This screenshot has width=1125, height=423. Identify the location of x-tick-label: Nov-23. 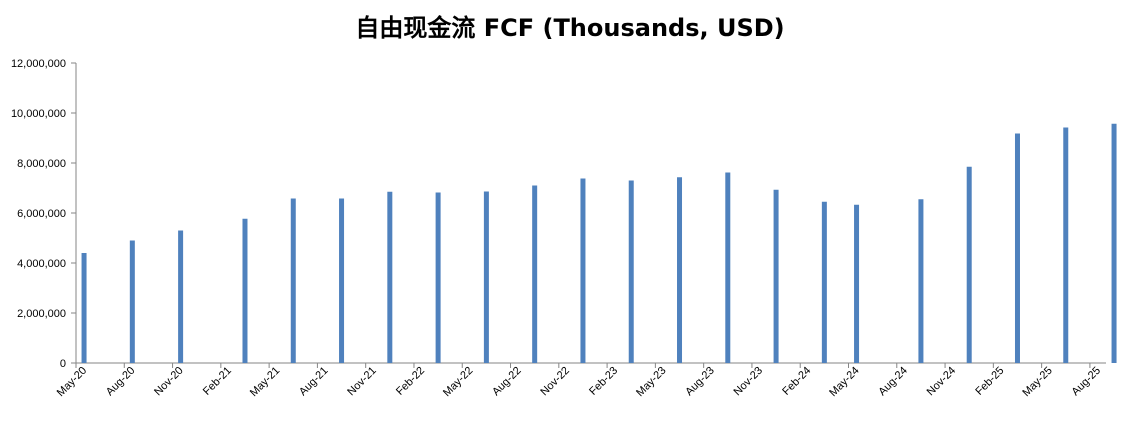
(749, 382).